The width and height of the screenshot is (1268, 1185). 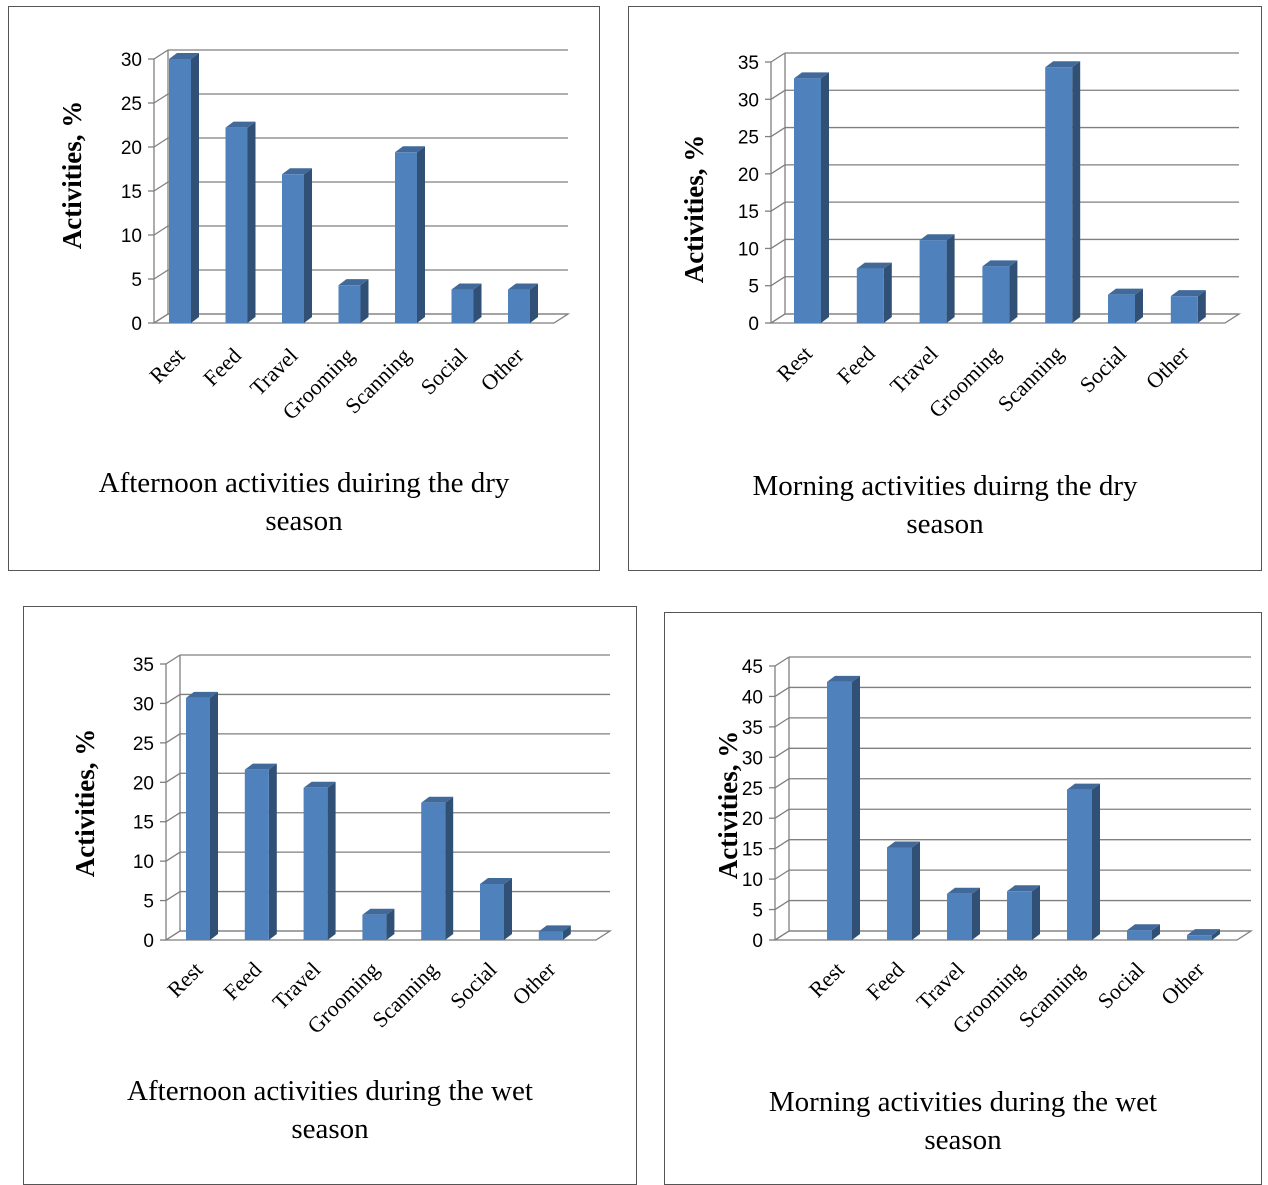 I want to click on chart-floor, so click(x=388, y=935).